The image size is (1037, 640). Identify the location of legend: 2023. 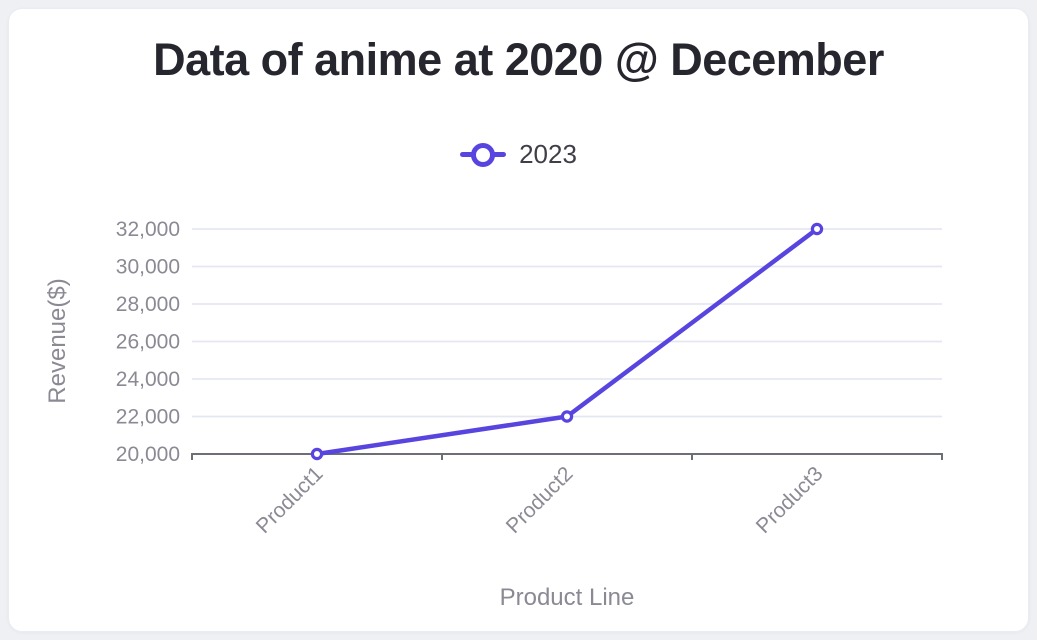
(518, 154).